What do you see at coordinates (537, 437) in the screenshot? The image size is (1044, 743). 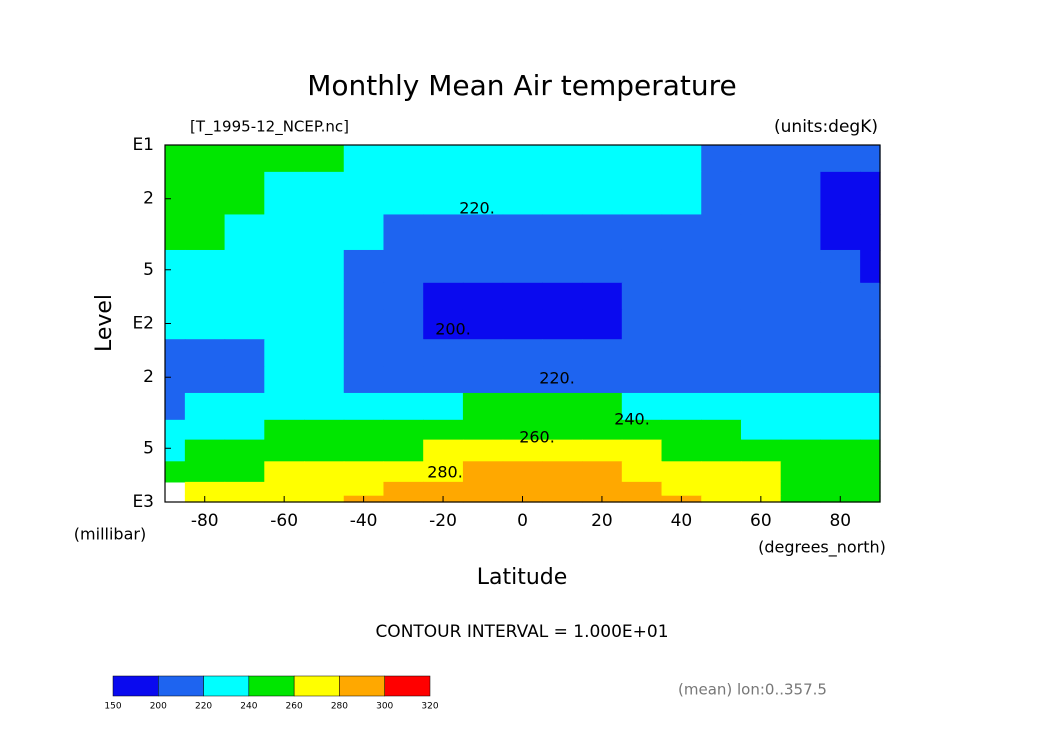 I see `contour-label: 260.` at bounding box center [537, 437].